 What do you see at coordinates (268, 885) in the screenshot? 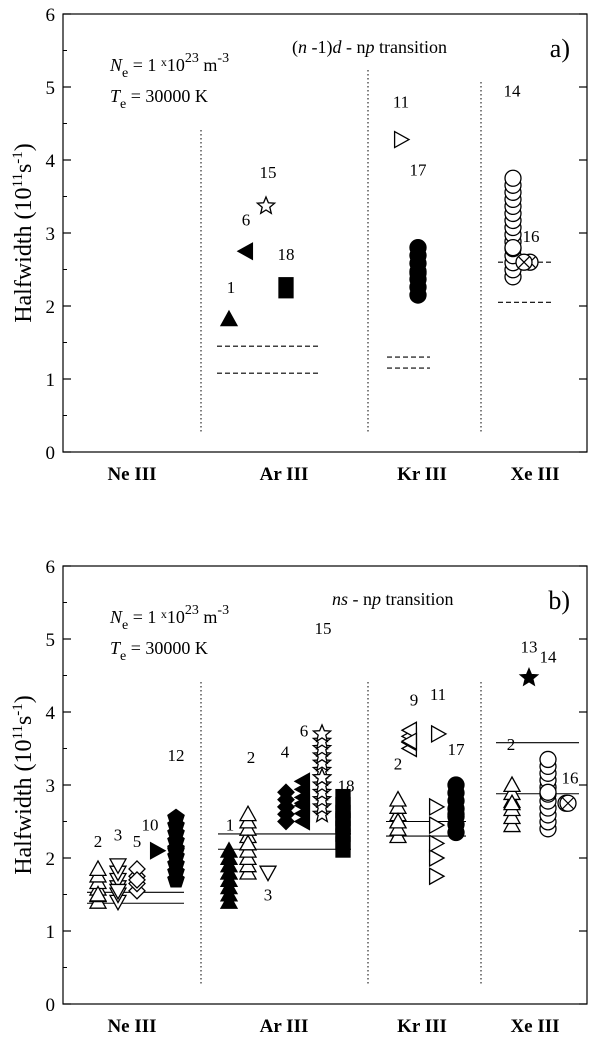
I see `data-point-3: 3` at bounding box center [268, 885].